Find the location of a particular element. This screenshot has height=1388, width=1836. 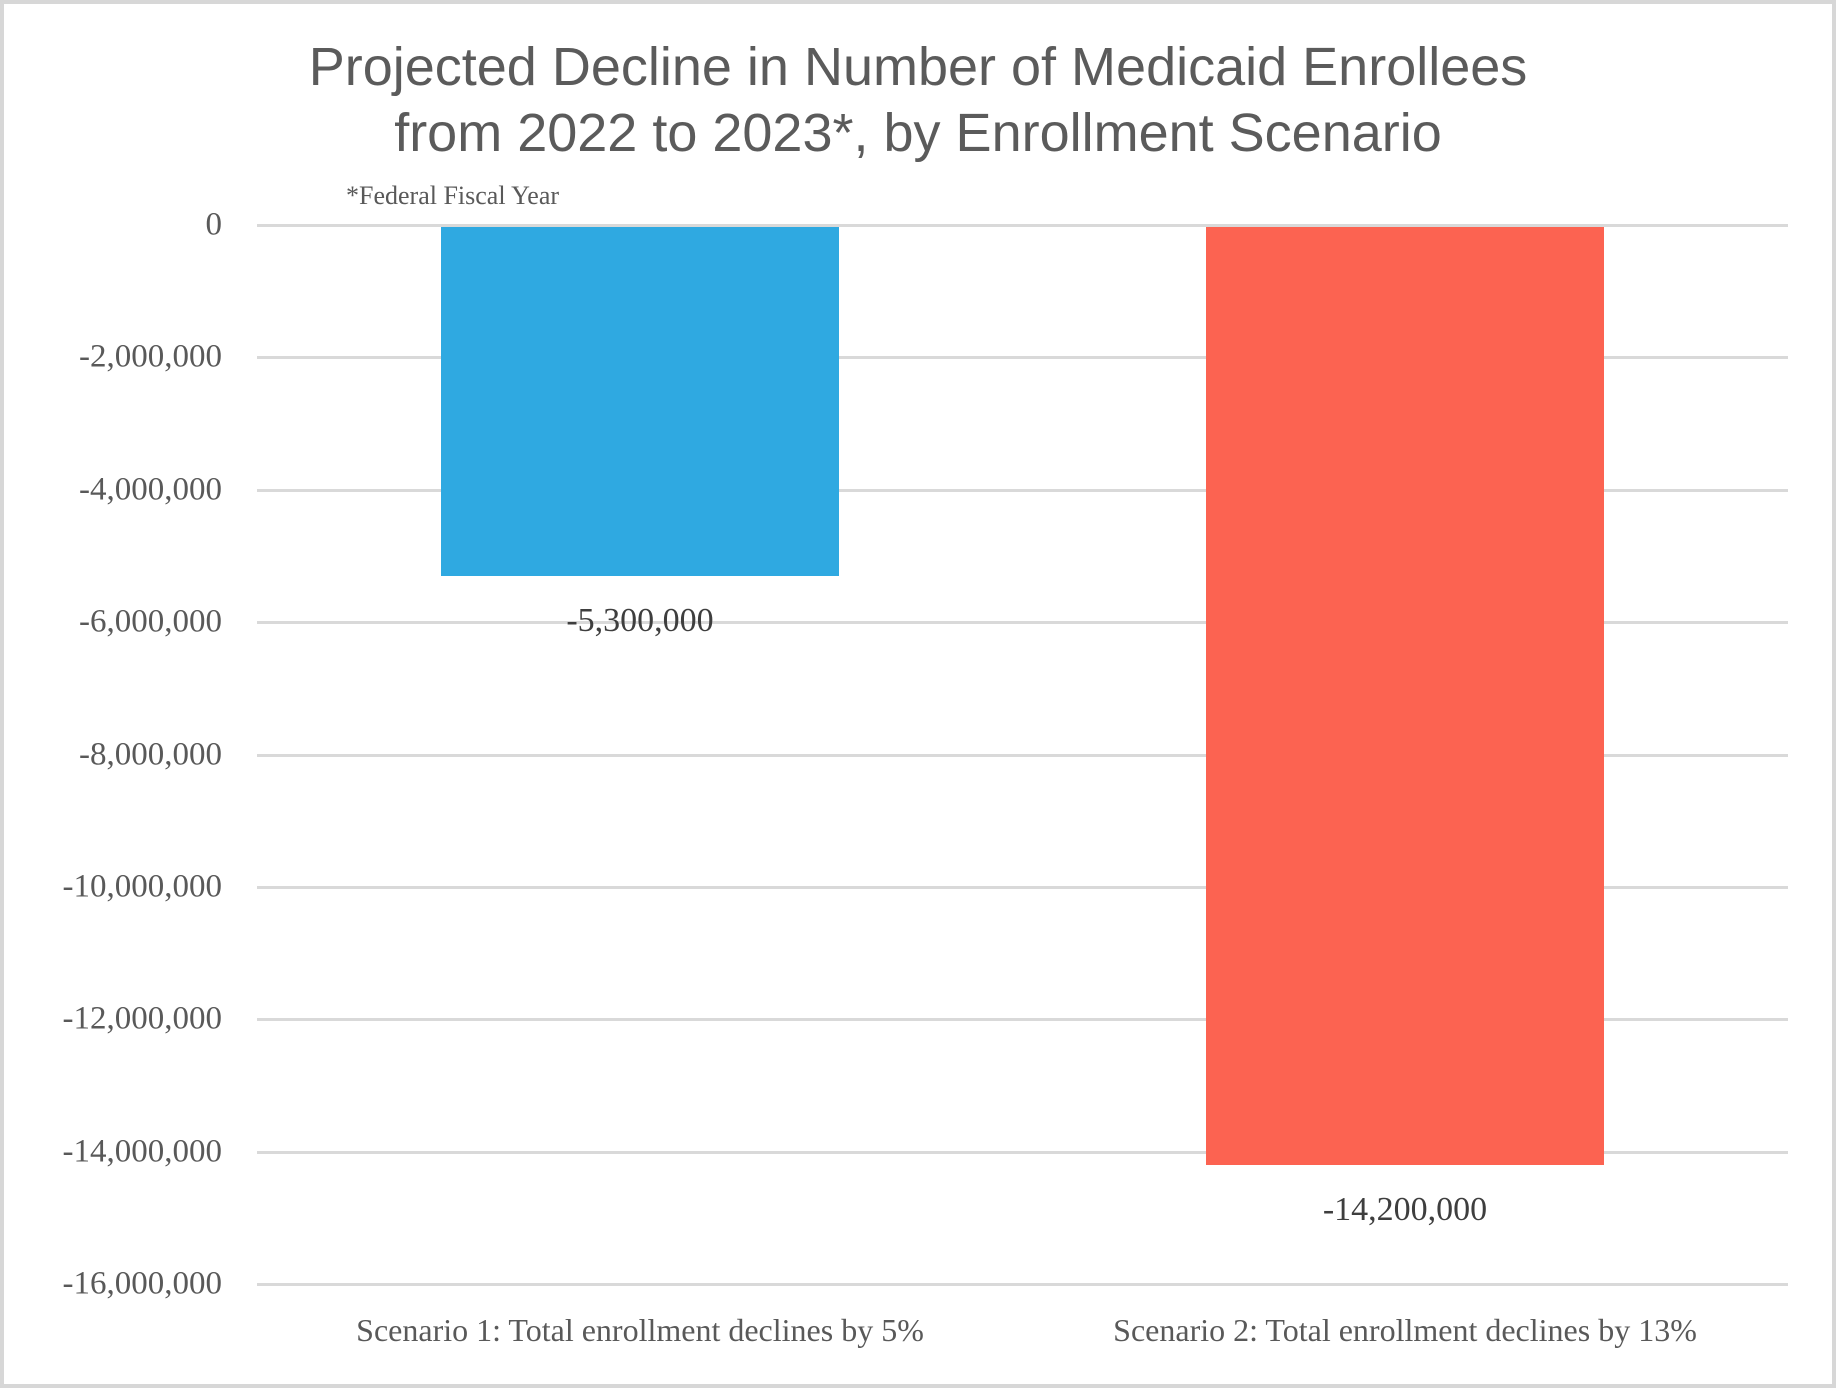

y-axis-tick-label: -2,000,000 is located at coordinates (150, 356).